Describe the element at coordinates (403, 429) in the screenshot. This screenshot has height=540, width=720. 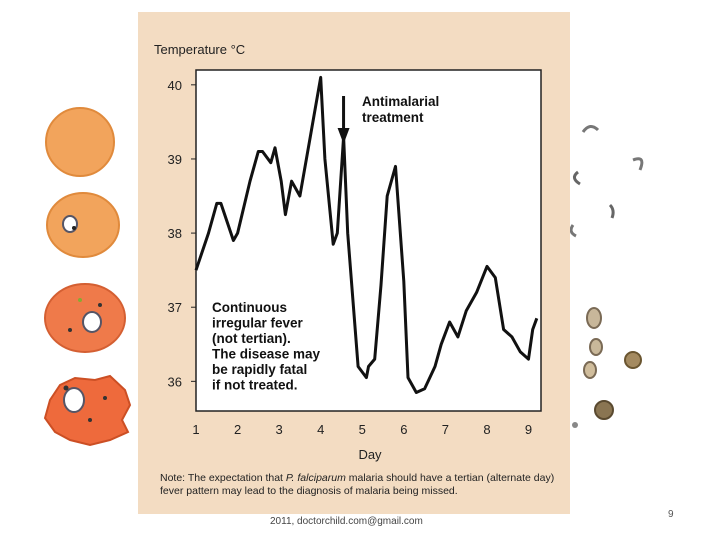
I see `x-tick-label: 6` at that location.